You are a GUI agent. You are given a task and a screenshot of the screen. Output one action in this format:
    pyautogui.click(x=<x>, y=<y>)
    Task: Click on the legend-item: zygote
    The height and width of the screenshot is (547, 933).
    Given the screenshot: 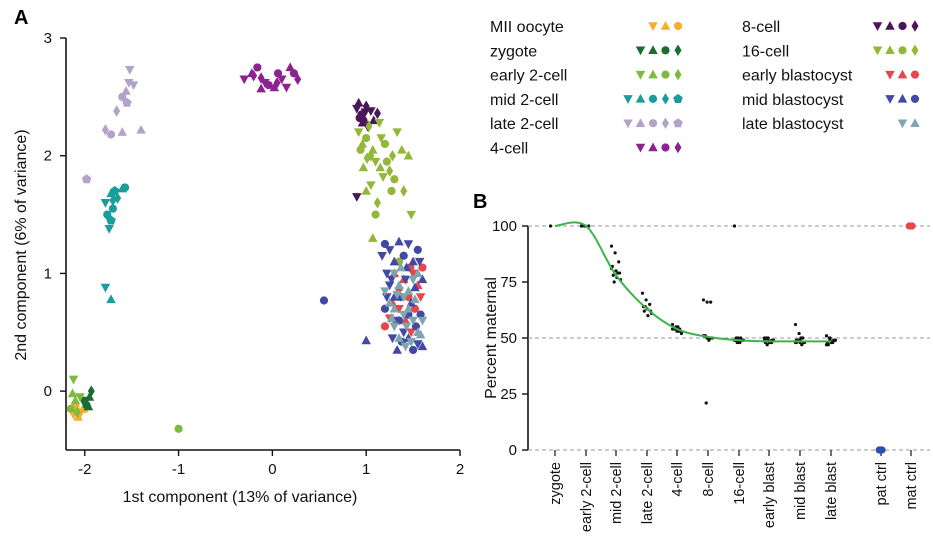 What is the action you would take?
    pyautogui.click(x=586, y=51)
    